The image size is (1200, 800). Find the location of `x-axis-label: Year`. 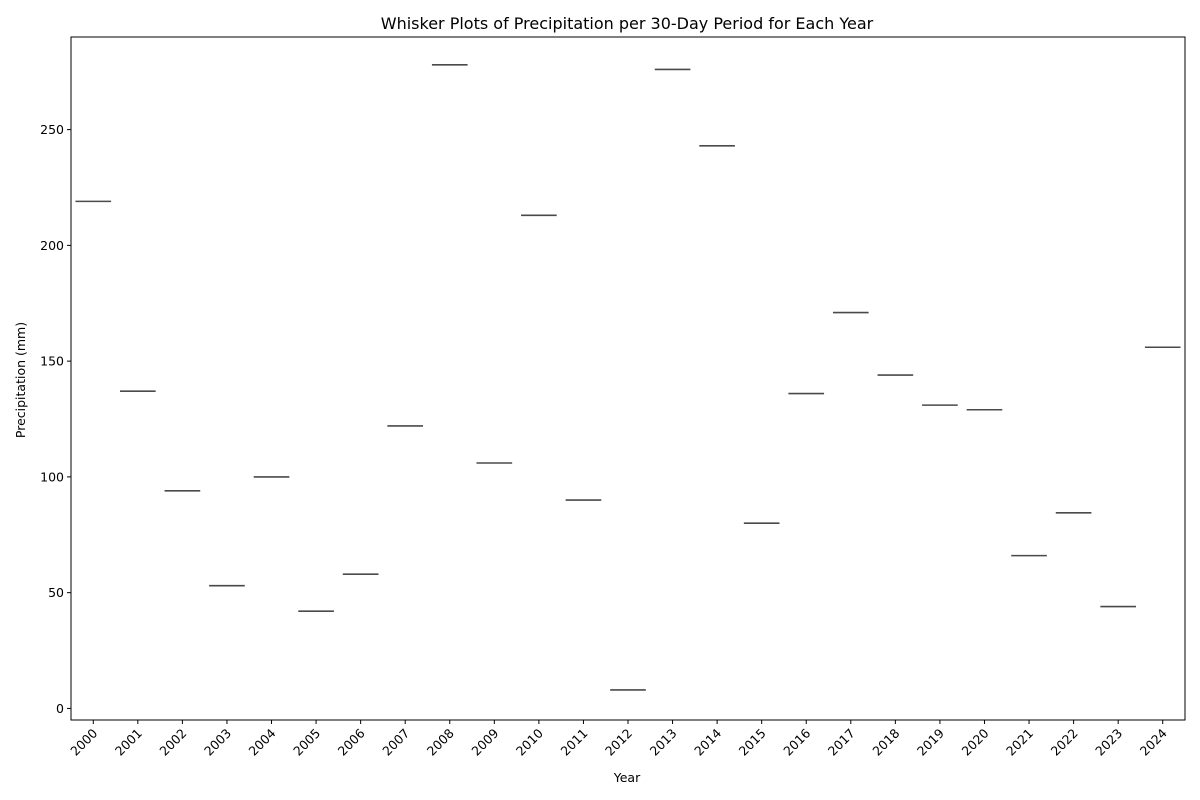

x-axis-label: Year is located at coordinates (627, 777).